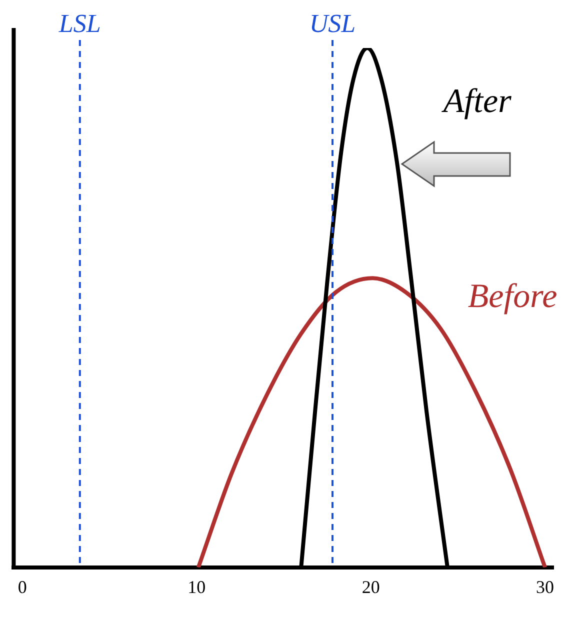  Describe the element at coordinates (371, 586) in the screenshot. I see `x-tick-label: 20` at that location.